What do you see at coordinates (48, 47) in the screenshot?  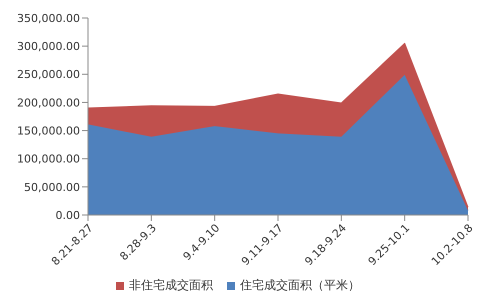 I see `y-tick-label: 300,000.00` at bounding box center [48, 47].